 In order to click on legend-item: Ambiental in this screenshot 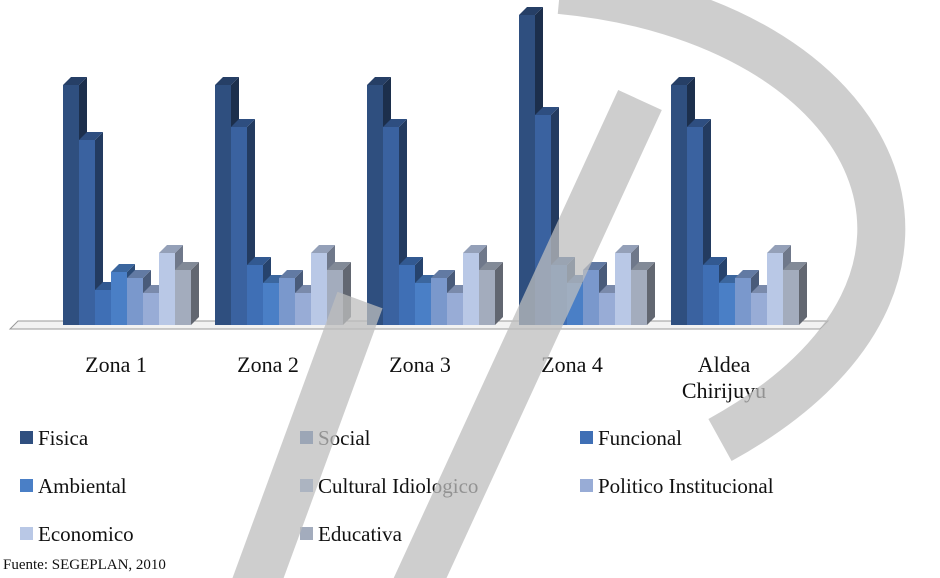, I will do `click(73, 486)`.